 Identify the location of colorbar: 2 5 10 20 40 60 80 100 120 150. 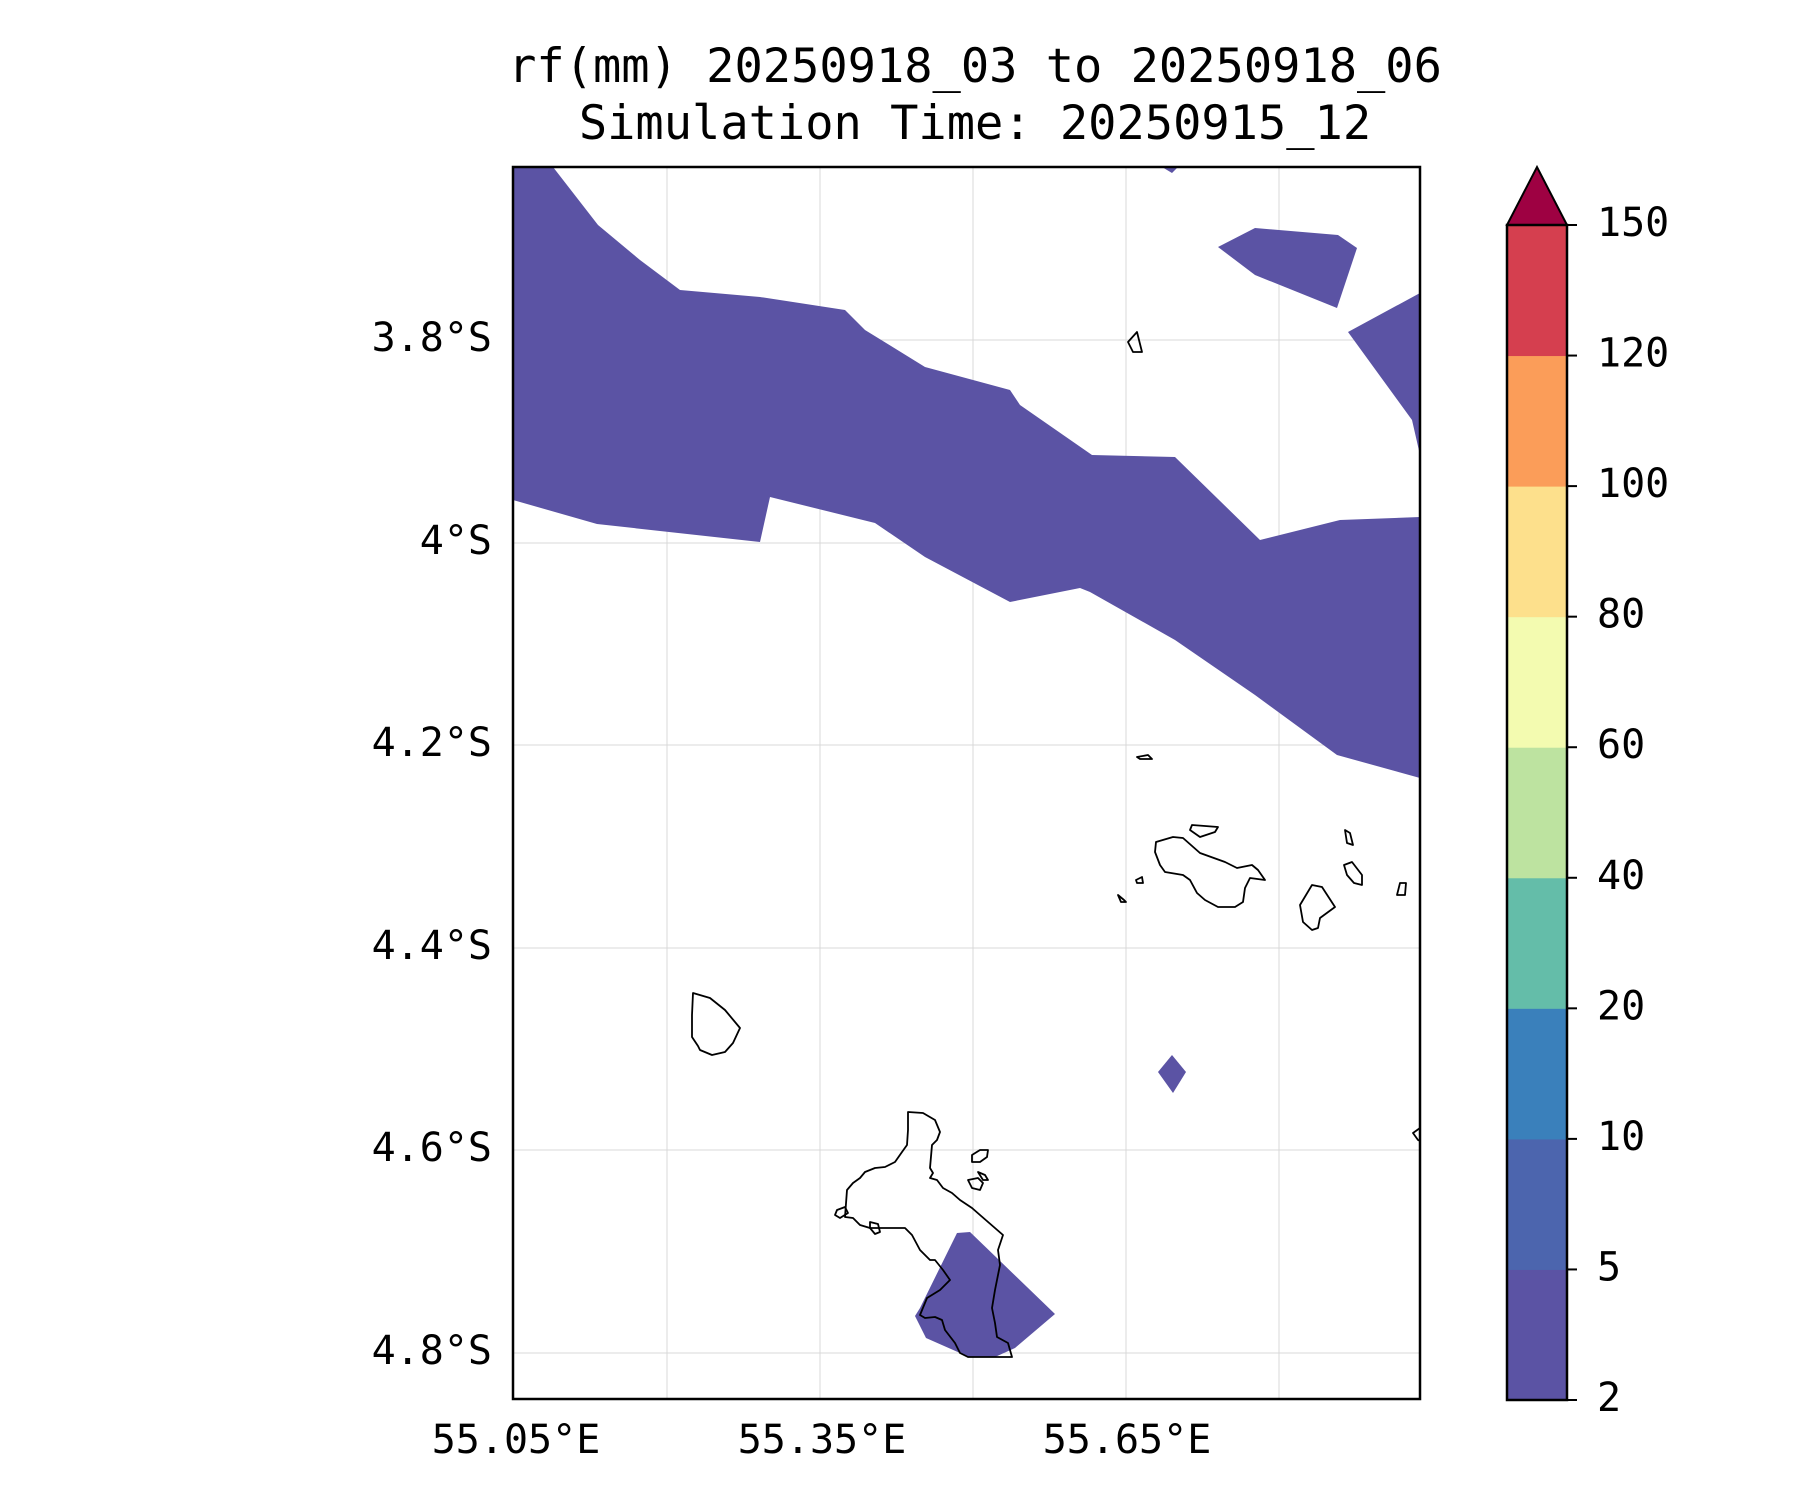
(1587, 792).